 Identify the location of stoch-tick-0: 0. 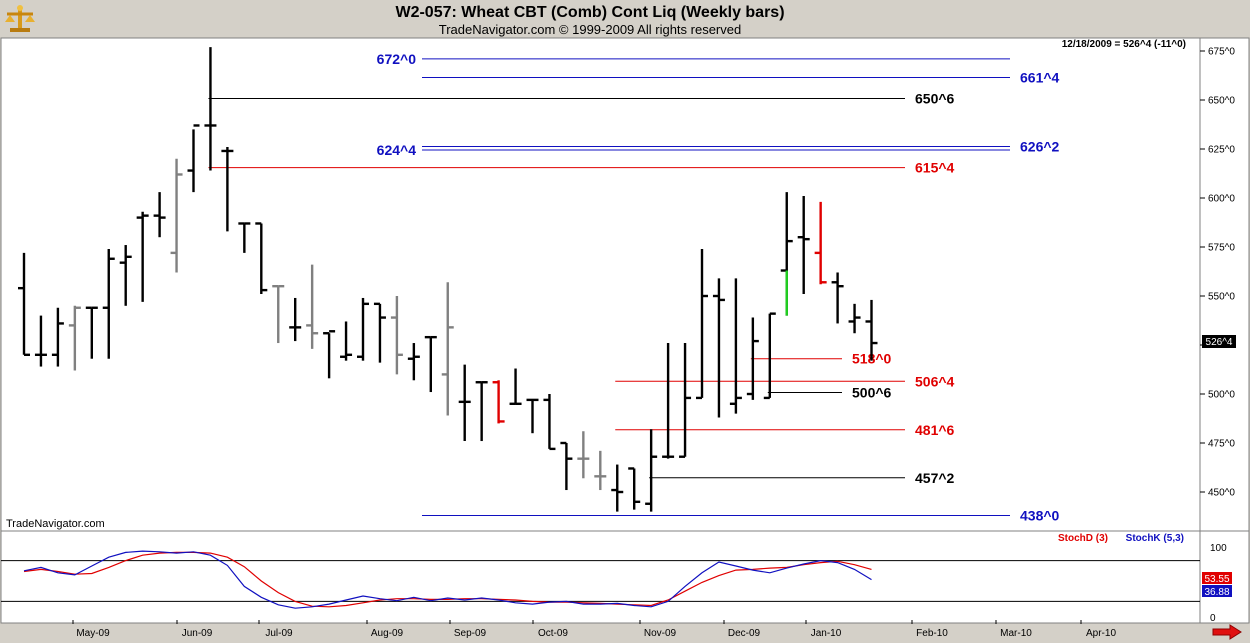
(1213, 618).